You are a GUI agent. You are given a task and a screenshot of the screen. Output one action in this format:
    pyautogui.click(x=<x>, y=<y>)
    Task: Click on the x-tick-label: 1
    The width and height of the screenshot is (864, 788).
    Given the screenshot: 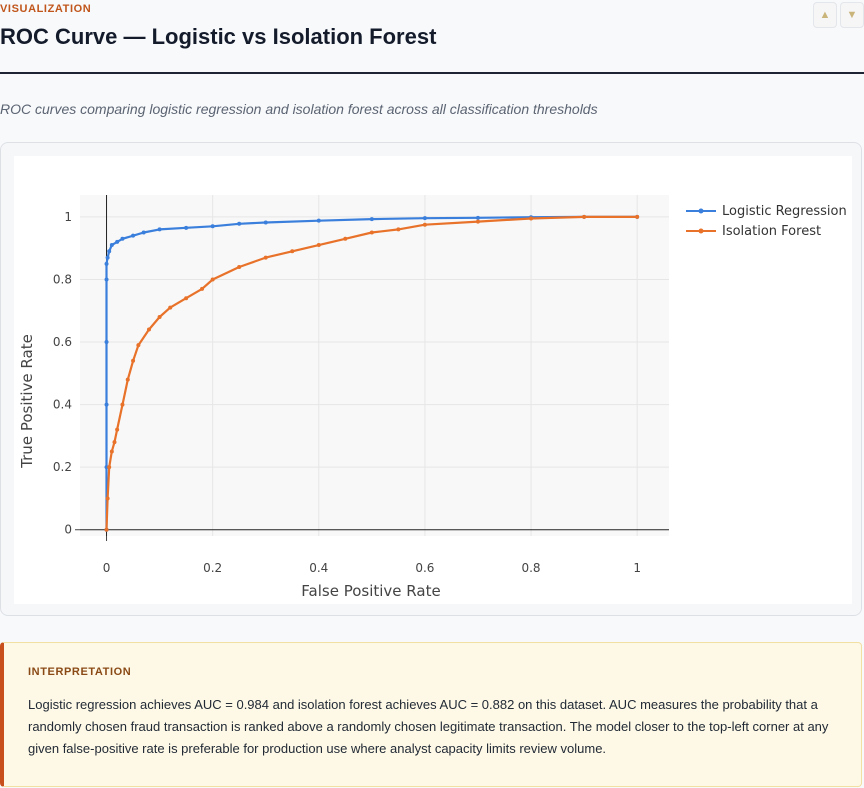 What is the action you would take?
    pyautogui.click(x=637, y=568)
    